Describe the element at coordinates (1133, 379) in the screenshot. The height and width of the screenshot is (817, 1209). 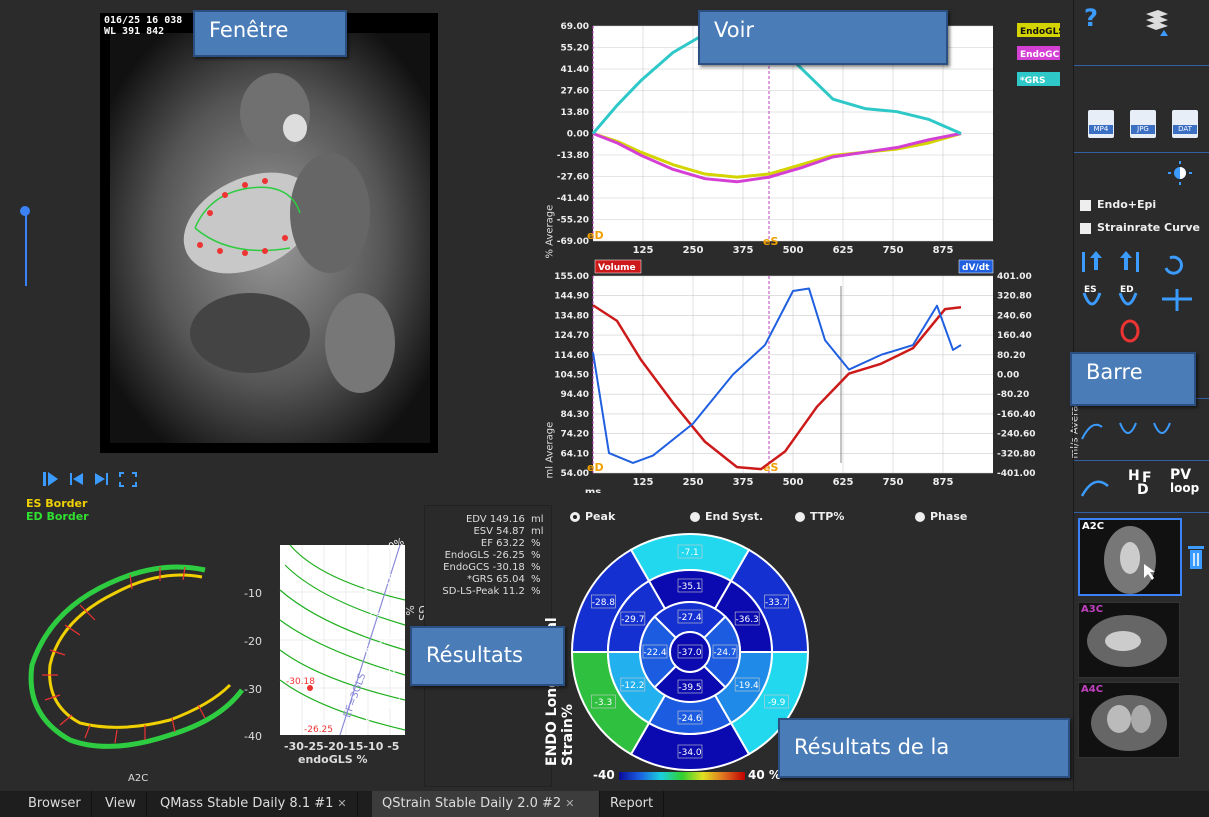
I see `callout-barre: Barre` at that location.